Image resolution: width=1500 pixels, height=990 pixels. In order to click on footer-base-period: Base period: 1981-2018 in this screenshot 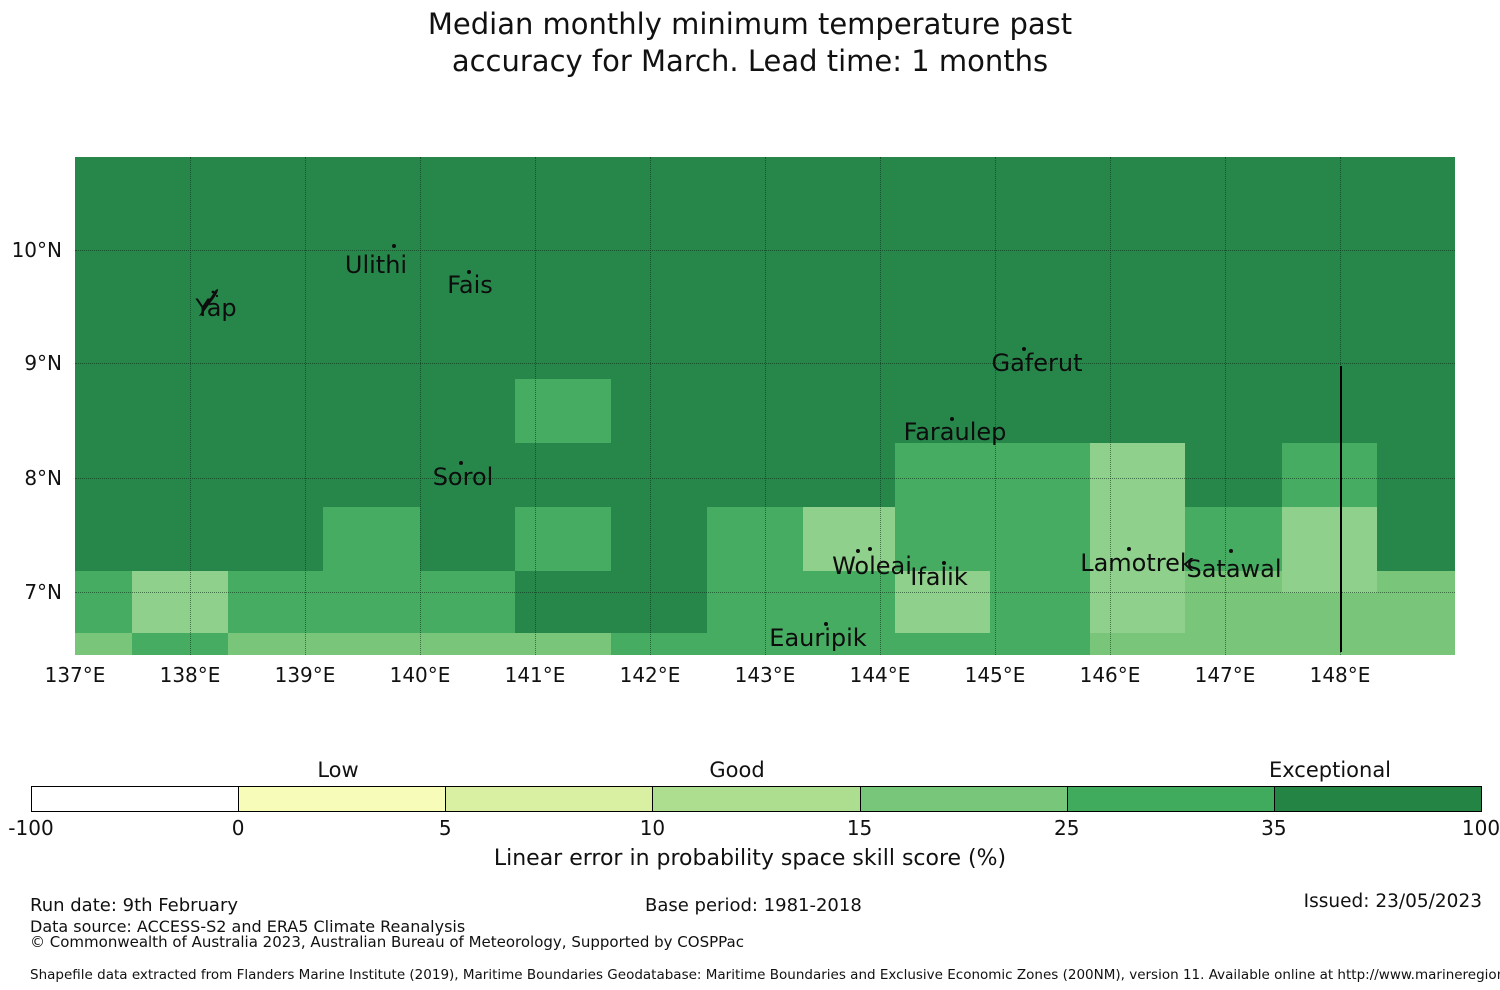, I will do `click(753, 905)`.